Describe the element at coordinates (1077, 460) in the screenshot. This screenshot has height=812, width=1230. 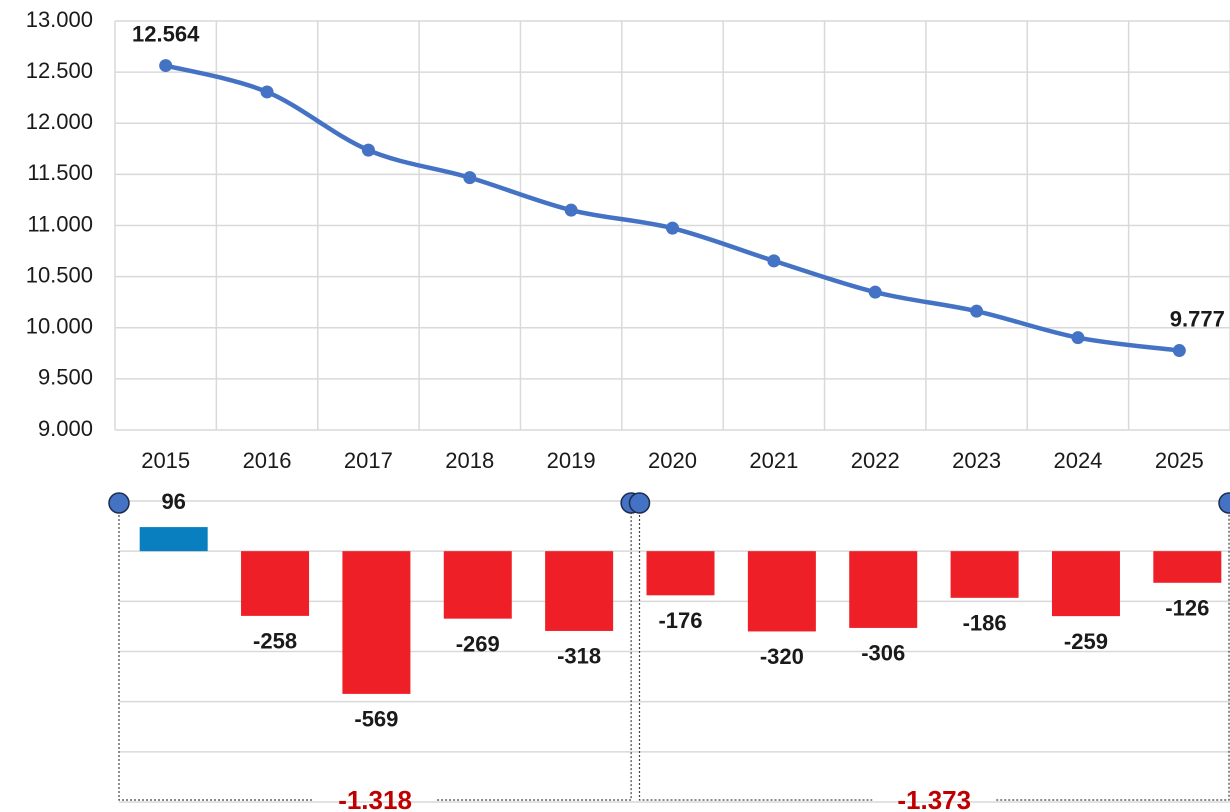
I see `x-tick-label: 2024` at that location.